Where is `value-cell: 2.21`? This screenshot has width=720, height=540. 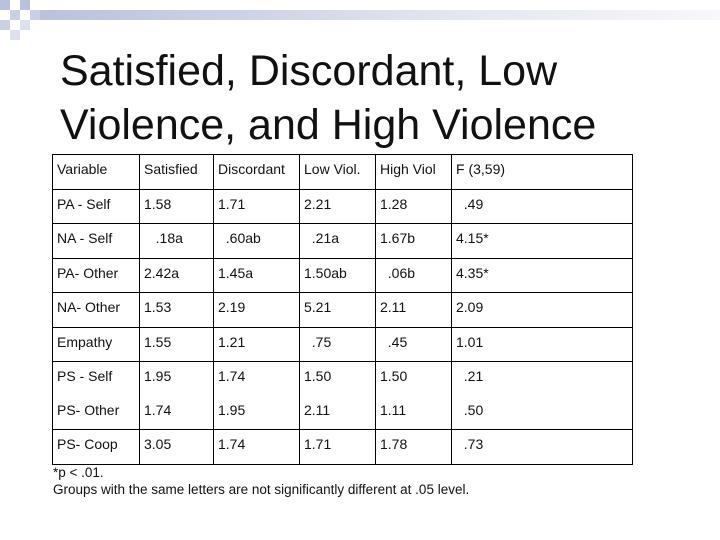
value-cell: 2.21 is located at coordinates (337, 206).